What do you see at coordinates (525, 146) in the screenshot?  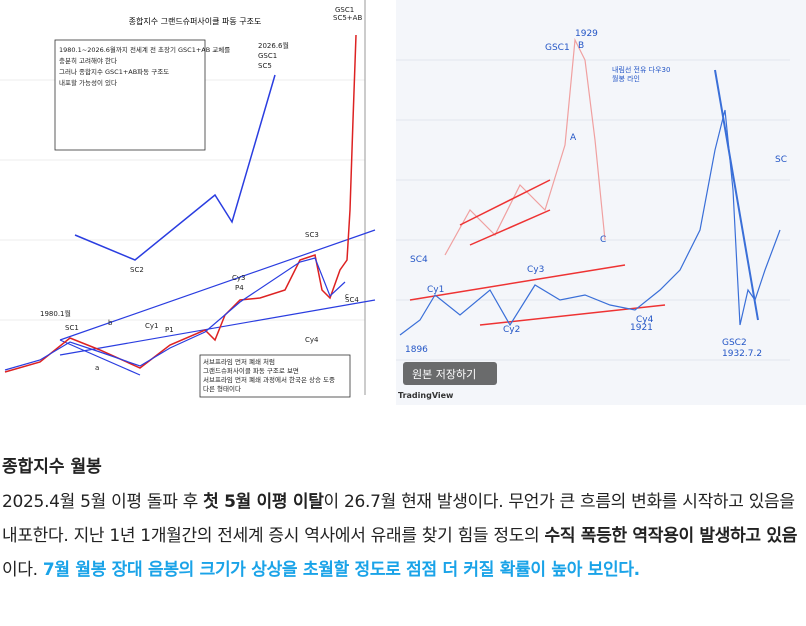 I see `projection-path` at bounding box center [525, 146].